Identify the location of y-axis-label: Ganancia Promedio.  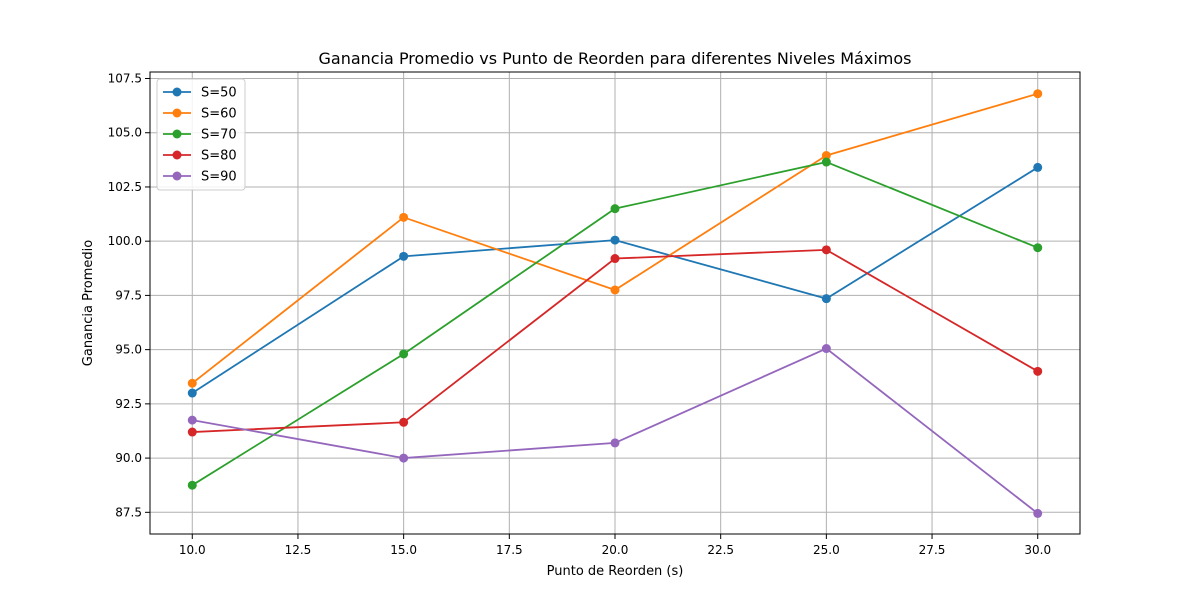
(88, 303).